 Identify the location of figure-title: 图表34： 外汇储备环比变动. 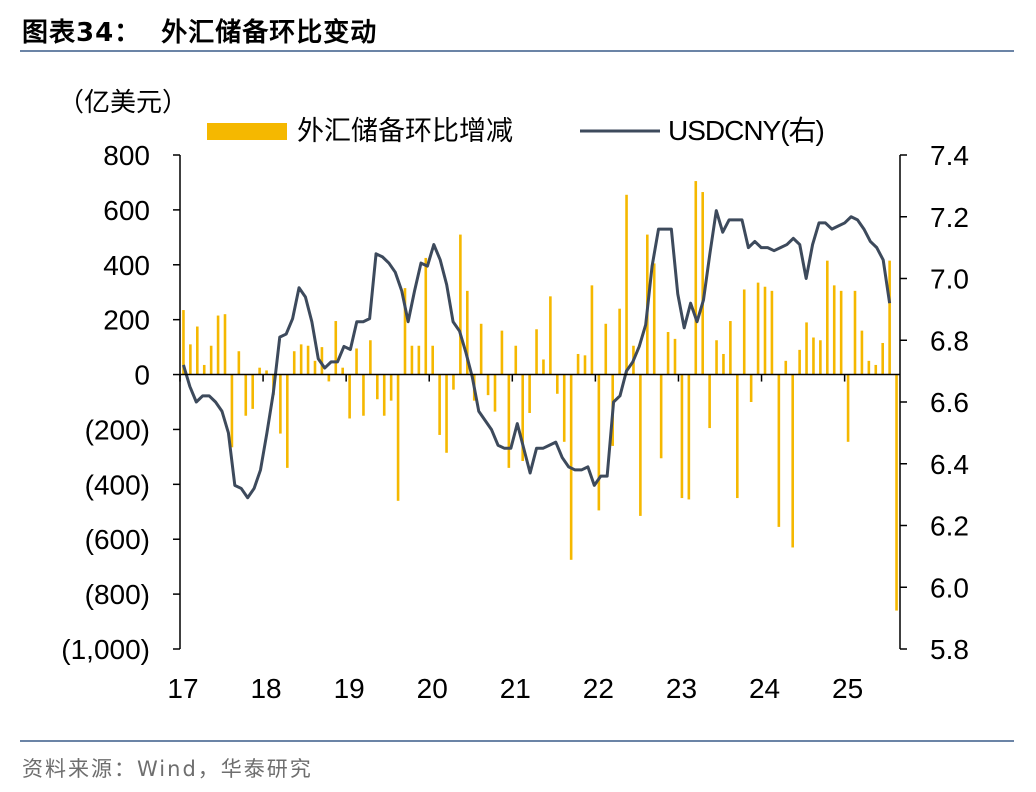
(200, 33).